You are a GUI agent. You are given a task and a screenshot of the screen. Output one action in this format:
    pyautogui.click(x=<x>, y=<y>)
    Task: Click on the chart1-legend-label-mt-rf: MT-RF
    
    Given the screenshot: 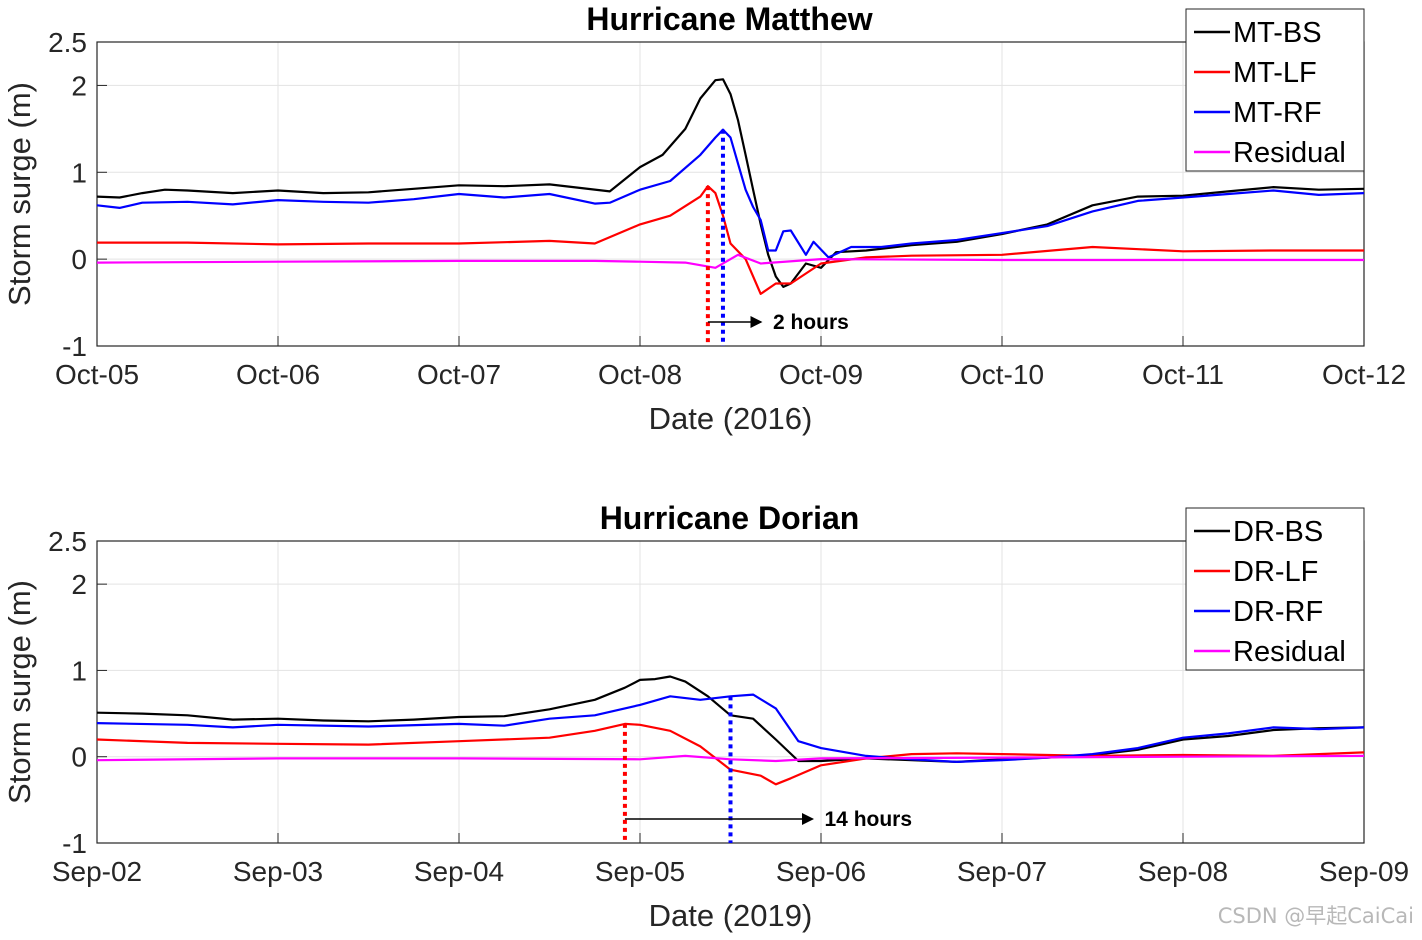 What is the action you would take?
    pyautogui.click(x=1277, y=113)
    